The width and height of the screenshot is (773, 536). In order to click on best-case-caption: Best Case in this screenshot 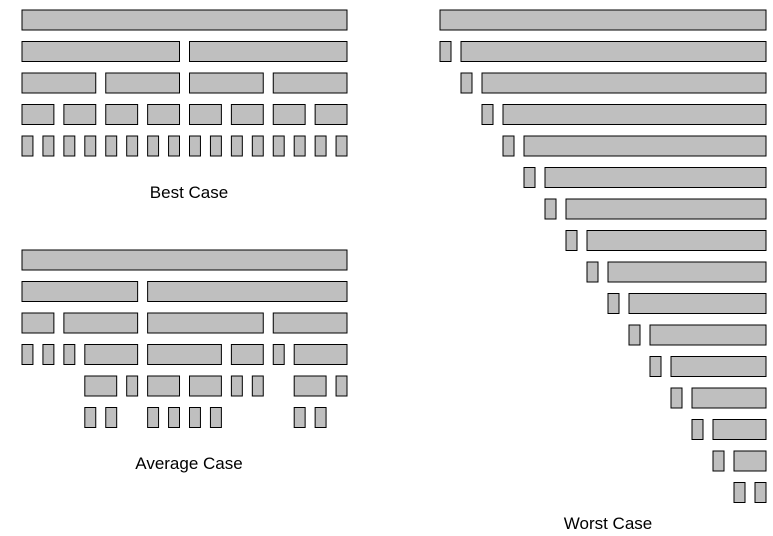, I will do `click(189, 192)`.